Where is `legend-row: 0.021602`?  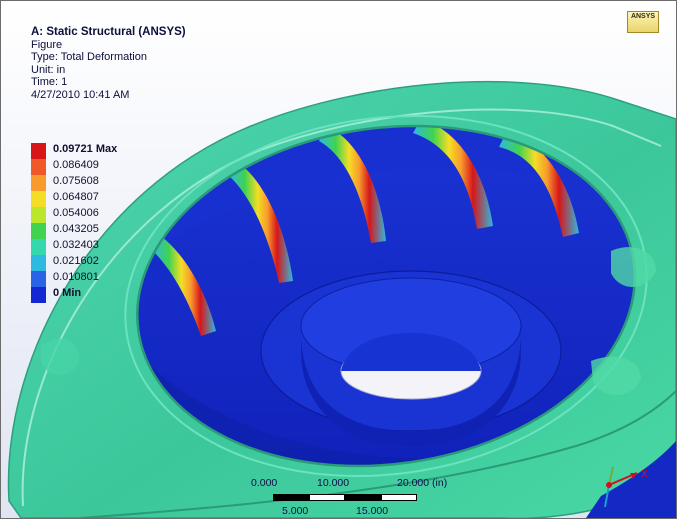 legend-row: 0.021602 is located at coordinates (111, 263).